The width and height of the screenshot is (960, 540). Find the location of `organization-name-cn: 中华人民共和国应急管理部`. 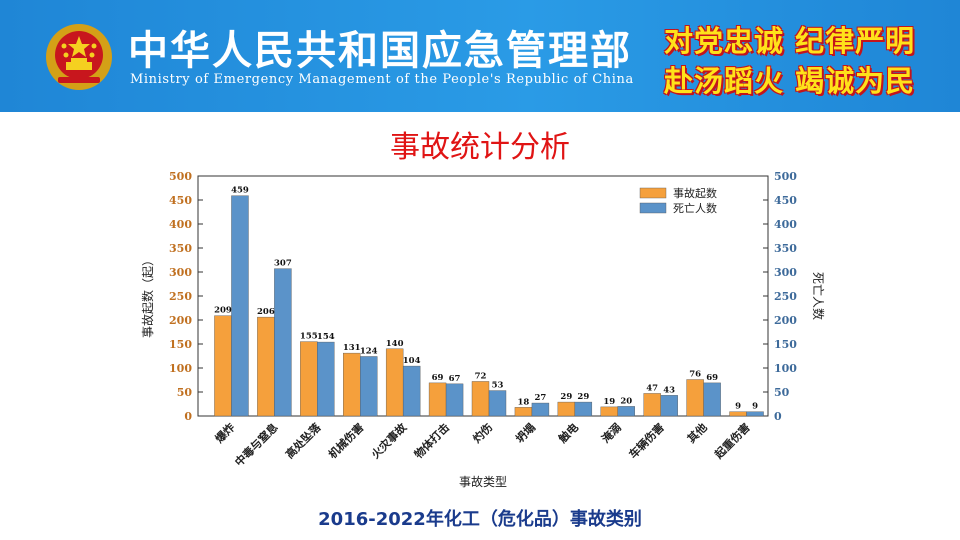

organization-name-cn: 中华人民共和国应急管理部 is located at coordinates (380, 51).